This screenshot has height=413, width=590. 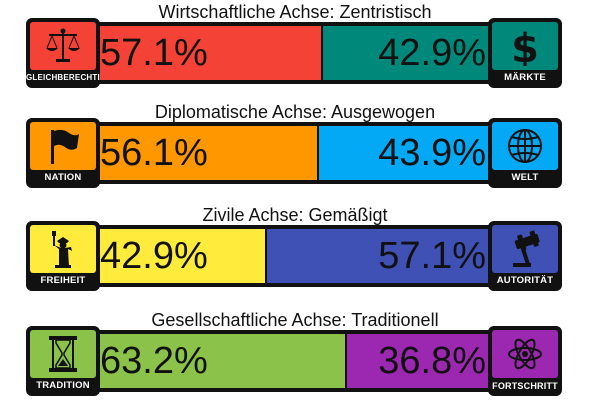 What do you see at coordinates (63, 385) in the screenshot?
I see `tile-label: TRADITION` at bounding box center [63, 385].